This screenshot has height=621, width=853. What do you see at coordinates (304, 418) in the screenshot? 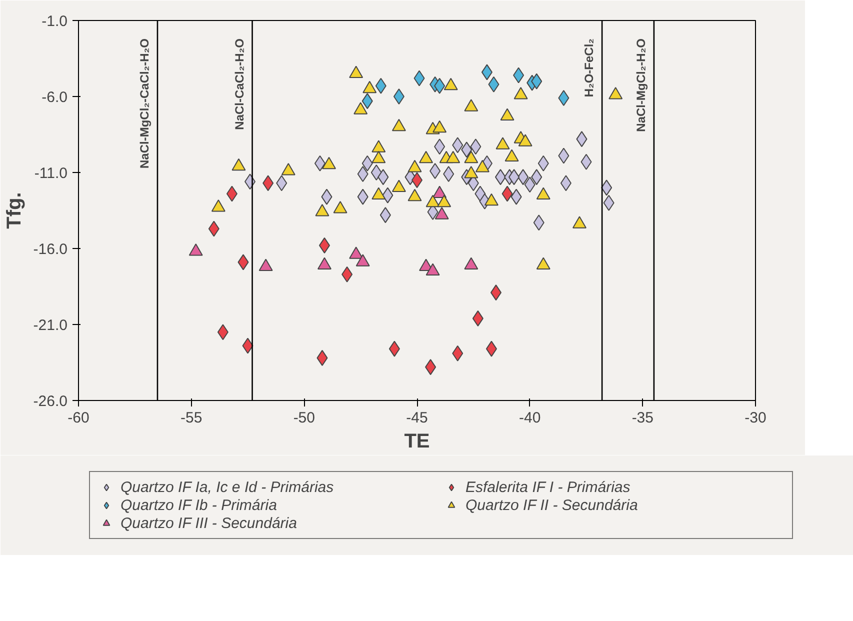
I see `x-tick-label: -50` at bounding box center [304, 418].